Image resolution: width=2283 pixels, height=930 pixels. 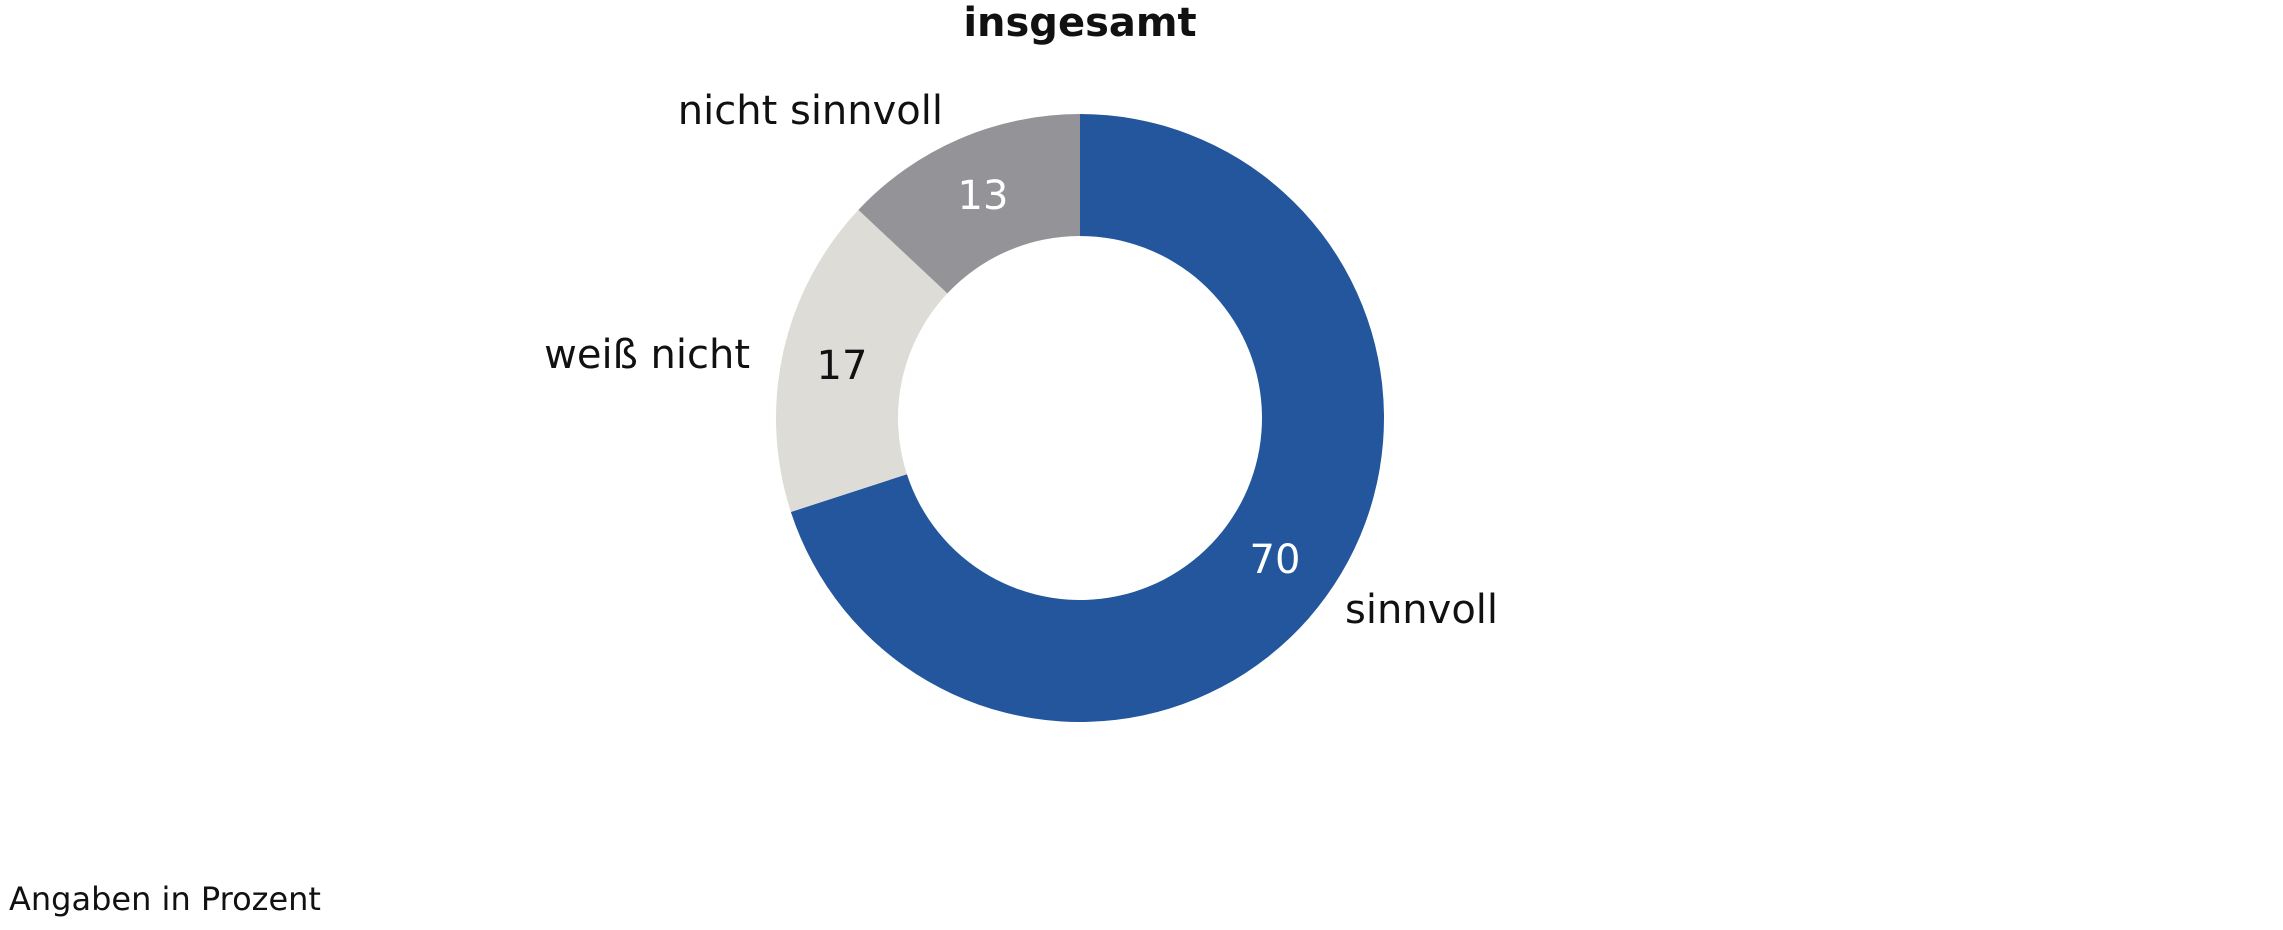 I want to click on slice-nicht-sinnvoll, so click(x=969, y=204).